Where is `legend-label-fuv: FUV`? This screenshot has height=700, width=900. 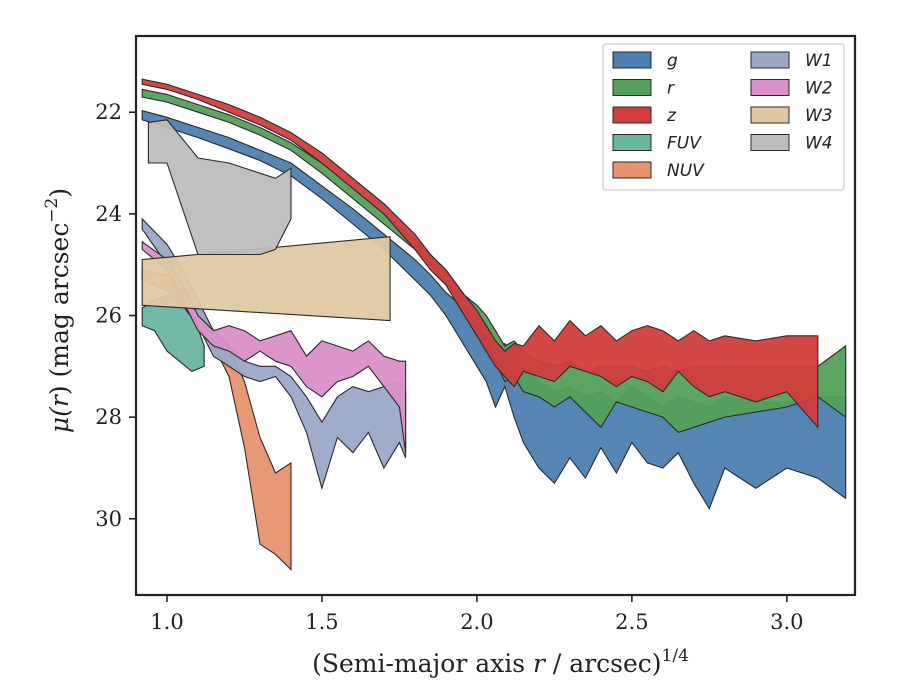
legend-label-fuv: FUV is located at coordinates (684, 144).